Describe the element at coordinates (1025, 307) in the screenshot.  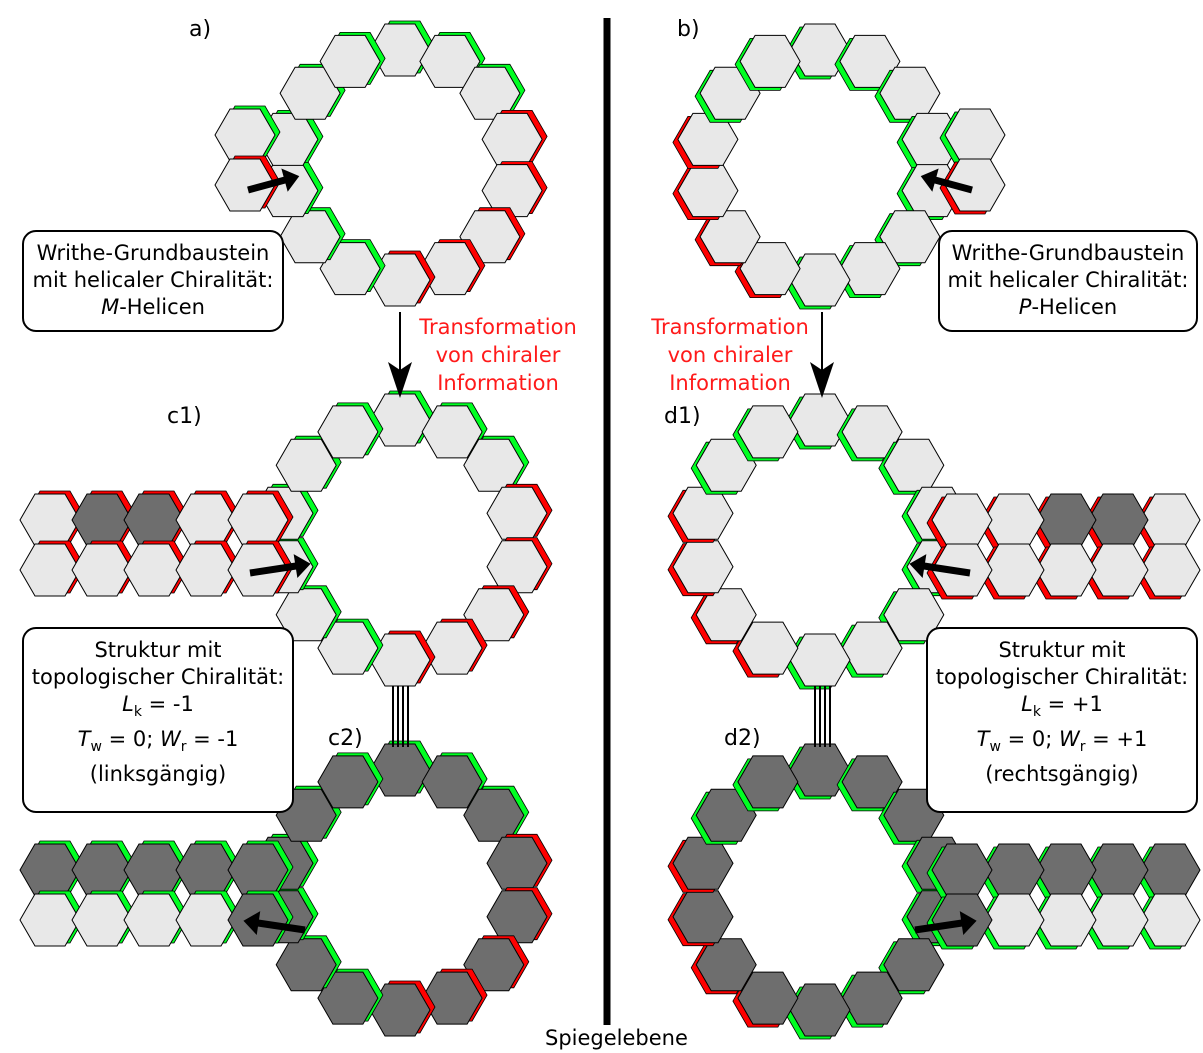
I see `box-b-sym: P` at that location.